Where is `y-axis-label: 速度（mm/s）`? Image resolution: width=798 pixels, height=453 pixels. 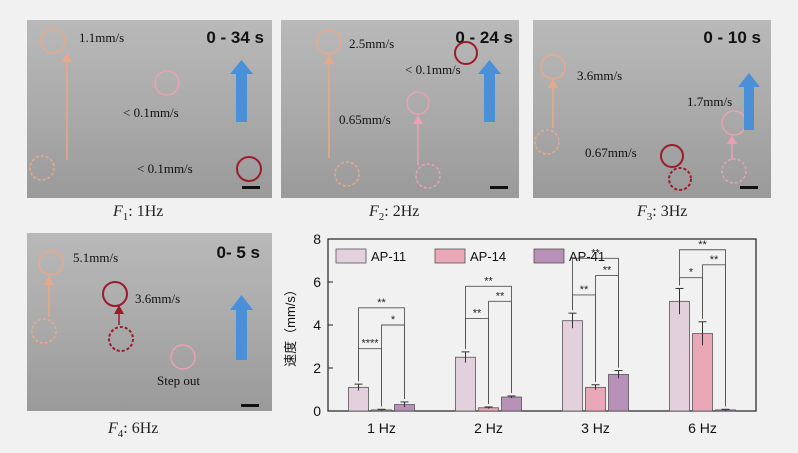
y-axis-label: 速度（mm/s） is located at coordinates (290, 325).